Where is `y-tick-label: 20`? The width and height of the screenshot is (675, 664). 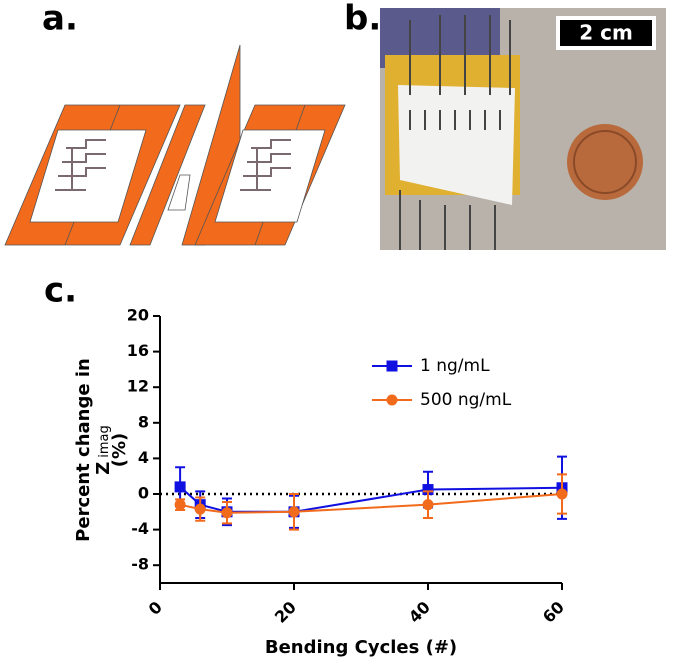
y-tick-label: 20 is located at coordinates (138, 315).